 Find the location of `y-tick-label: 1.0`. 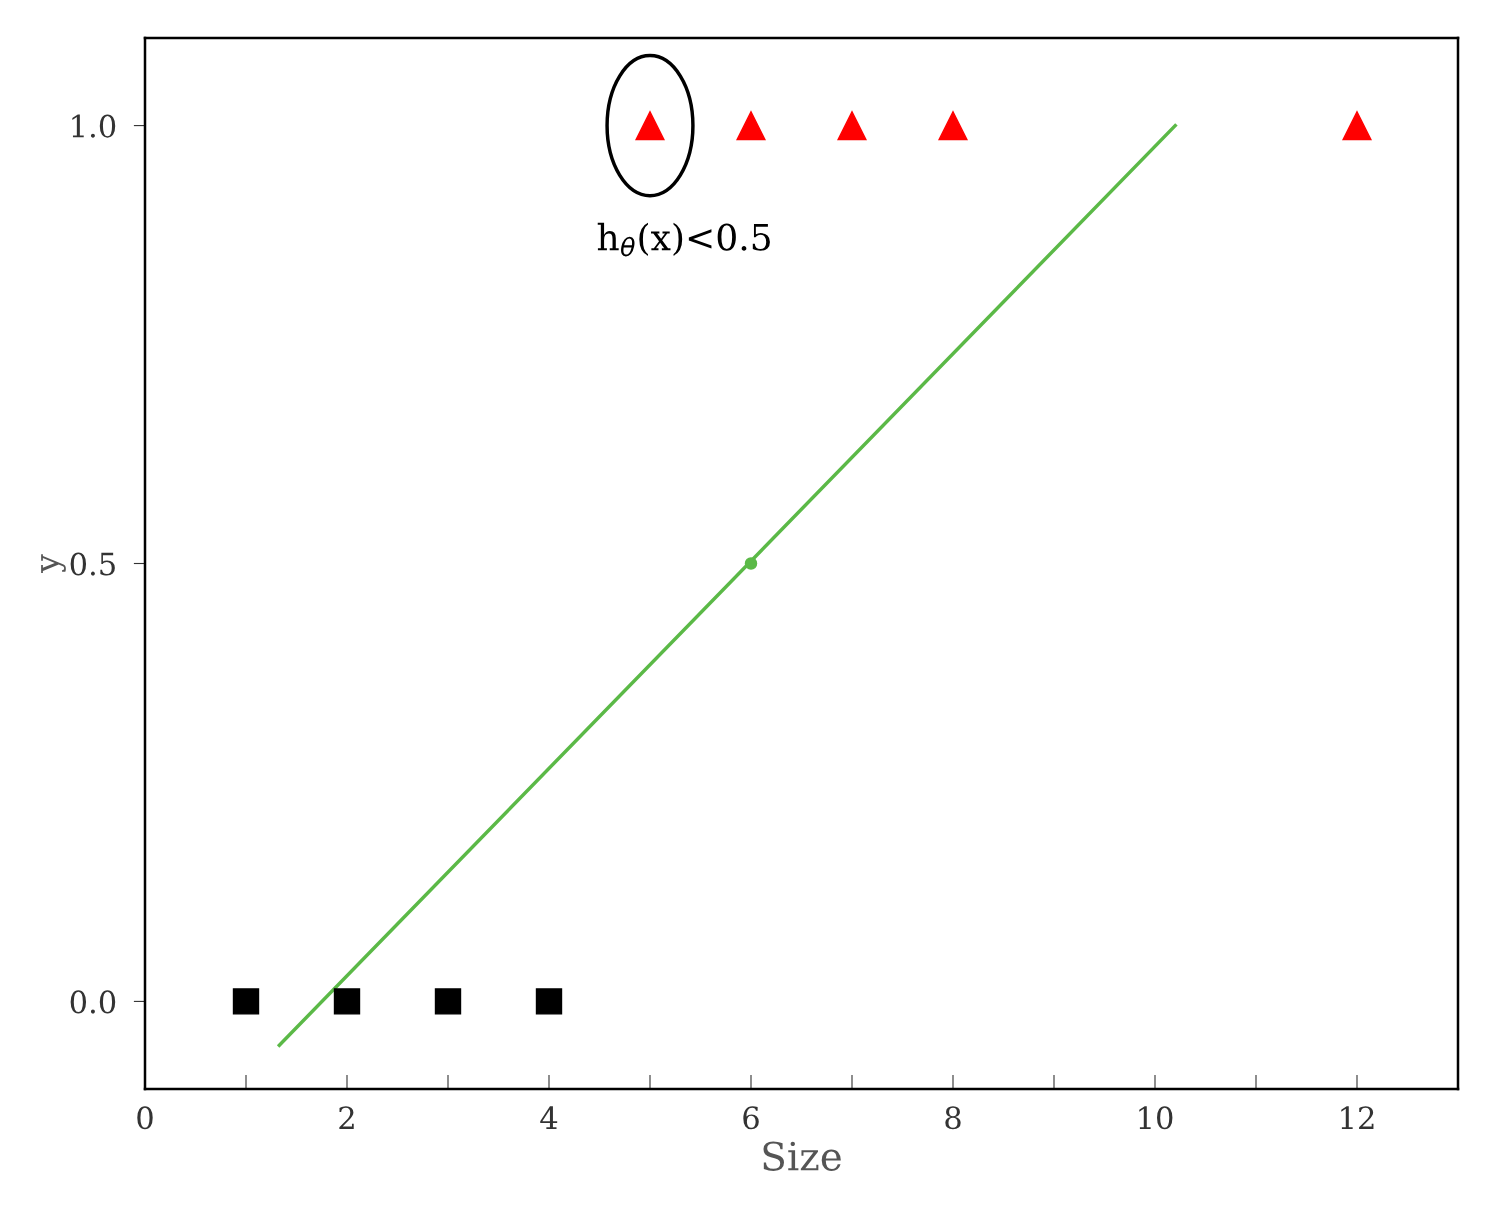

y-tick-label: 1.0 is located at coordinates (94, 126).